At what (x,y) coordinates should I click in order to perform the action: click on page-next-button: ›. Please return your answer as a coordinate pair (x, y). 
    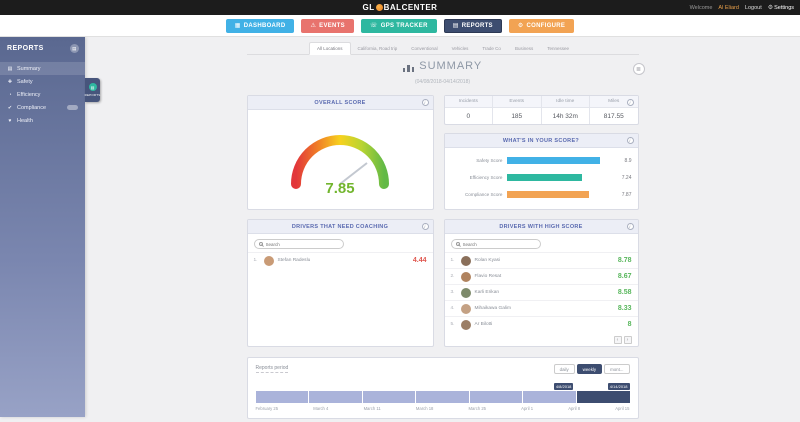
    Looking at the image, I should click on (627, 340).